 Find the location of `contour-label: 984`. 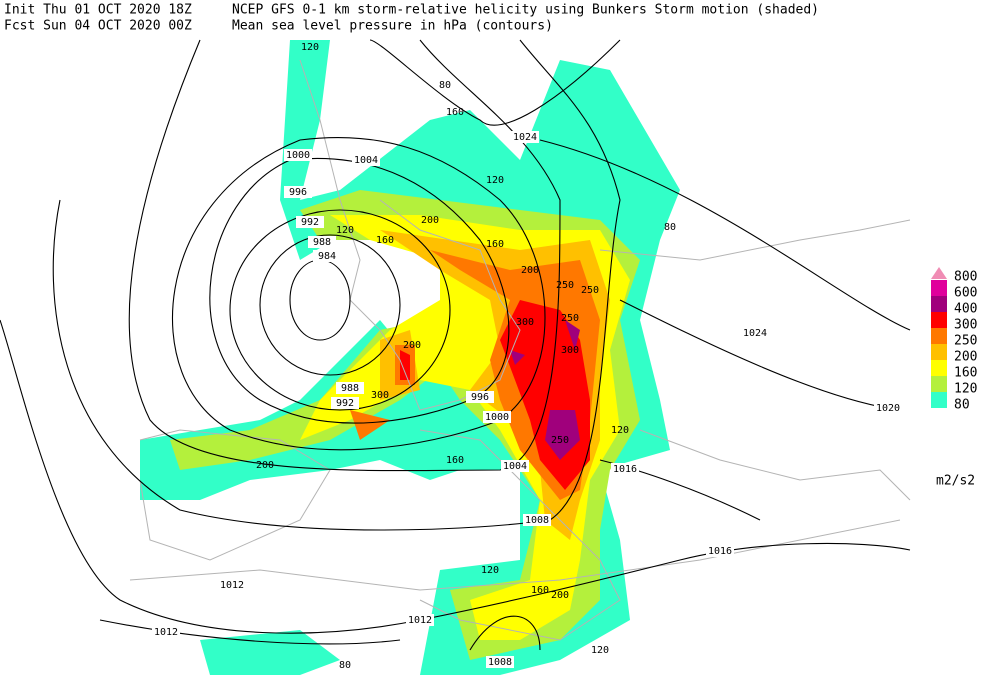

contour-label: 984 is located at coordinates (327, 256).